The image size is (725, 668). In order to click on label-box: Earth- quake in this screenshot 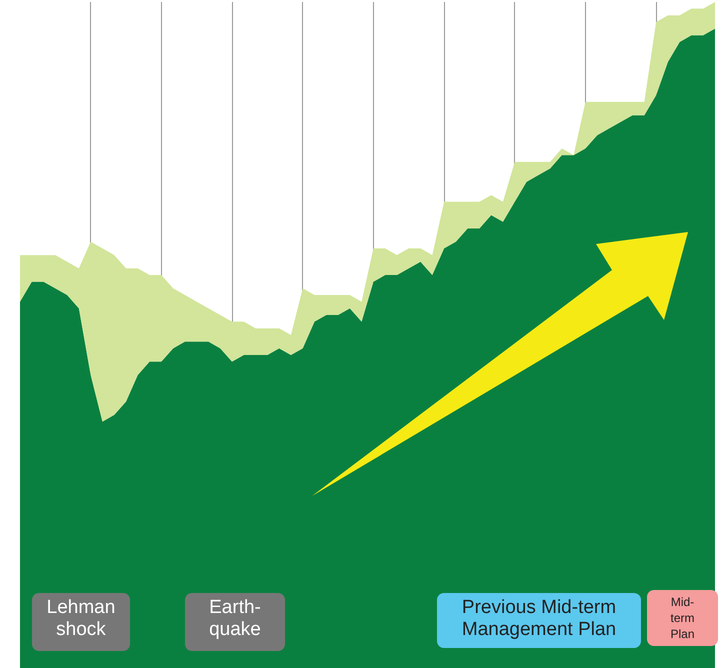, I will do `click(235, 622)`.